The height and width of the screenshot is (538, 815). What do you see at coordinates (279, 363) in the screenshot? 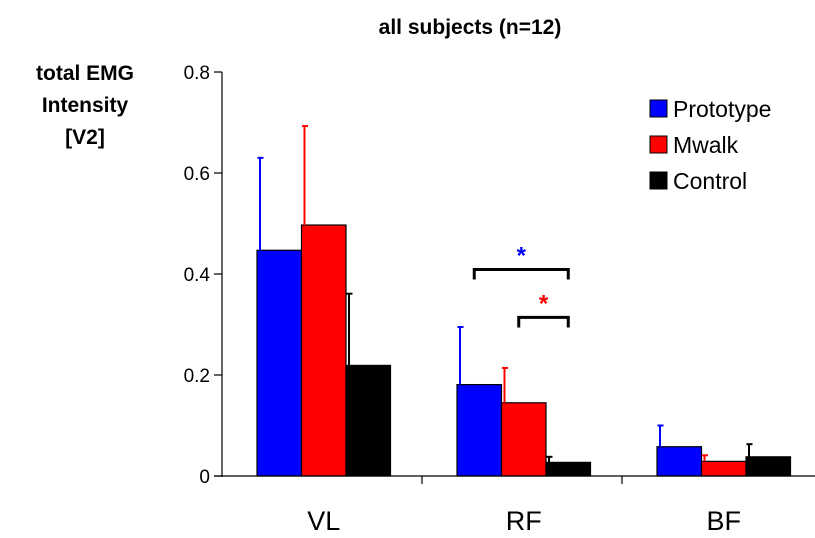
I see `bar-prototype-vl` at bounding box center [279, 363].